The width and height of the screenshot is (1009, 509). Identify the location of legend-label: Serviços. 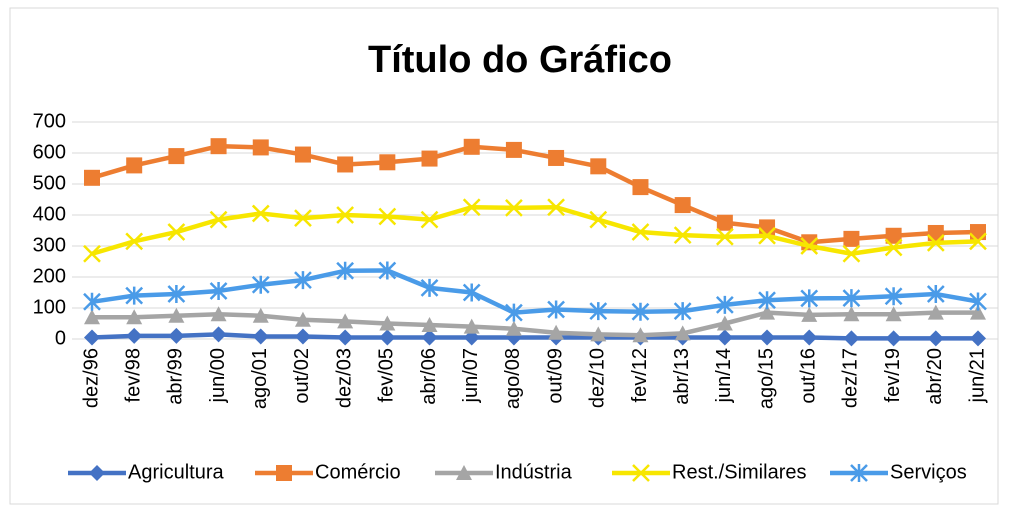
(928, 472).